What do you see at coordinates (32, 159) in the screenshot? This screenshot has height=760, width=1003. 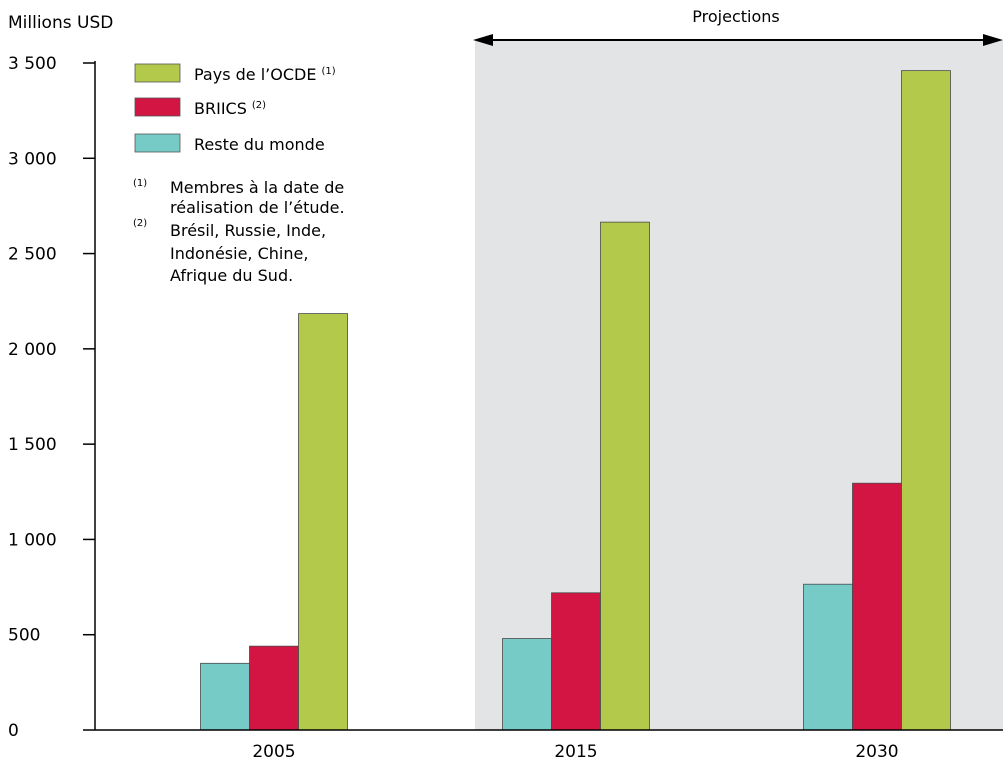 I see `y-tick-label: 3 000` at bounding box center [32, 159].